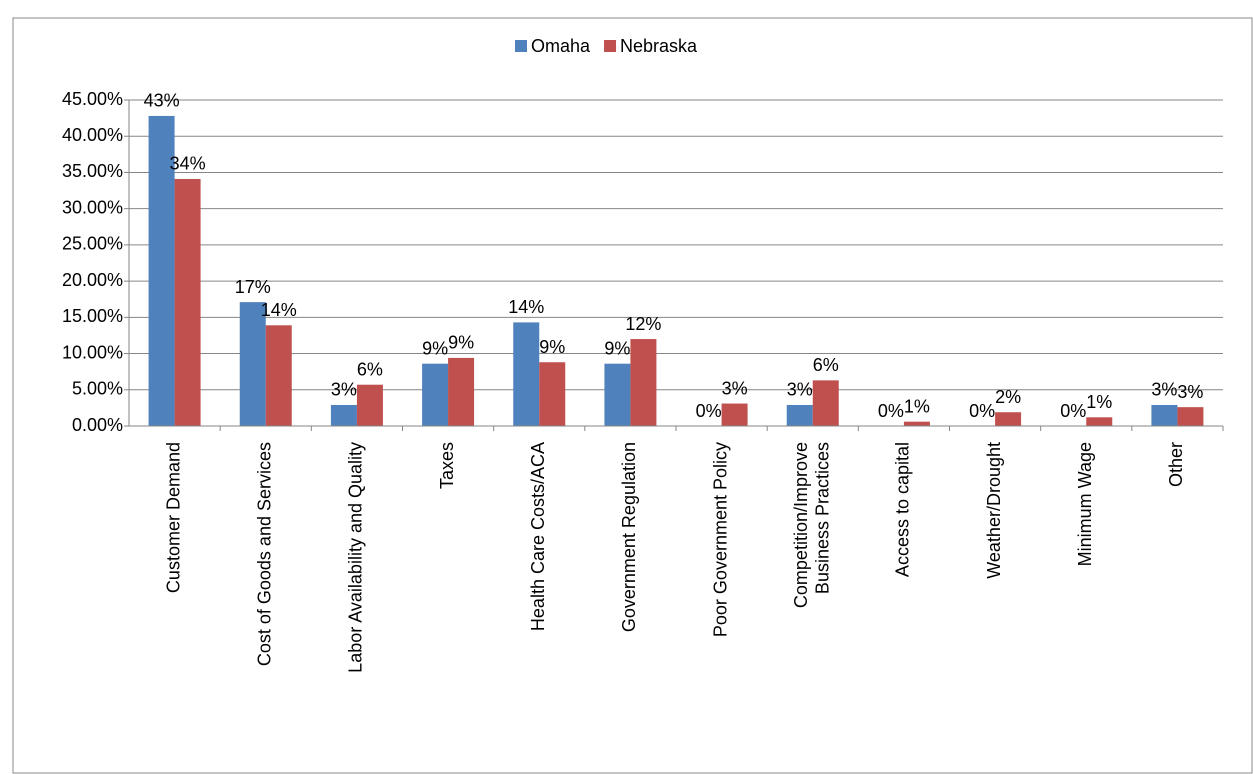 The height and width of the screenshot is (774, 1253). Describe the element at coordinates (561, 46) in the screenshot. I see `legend-label: Omaha` at that location.